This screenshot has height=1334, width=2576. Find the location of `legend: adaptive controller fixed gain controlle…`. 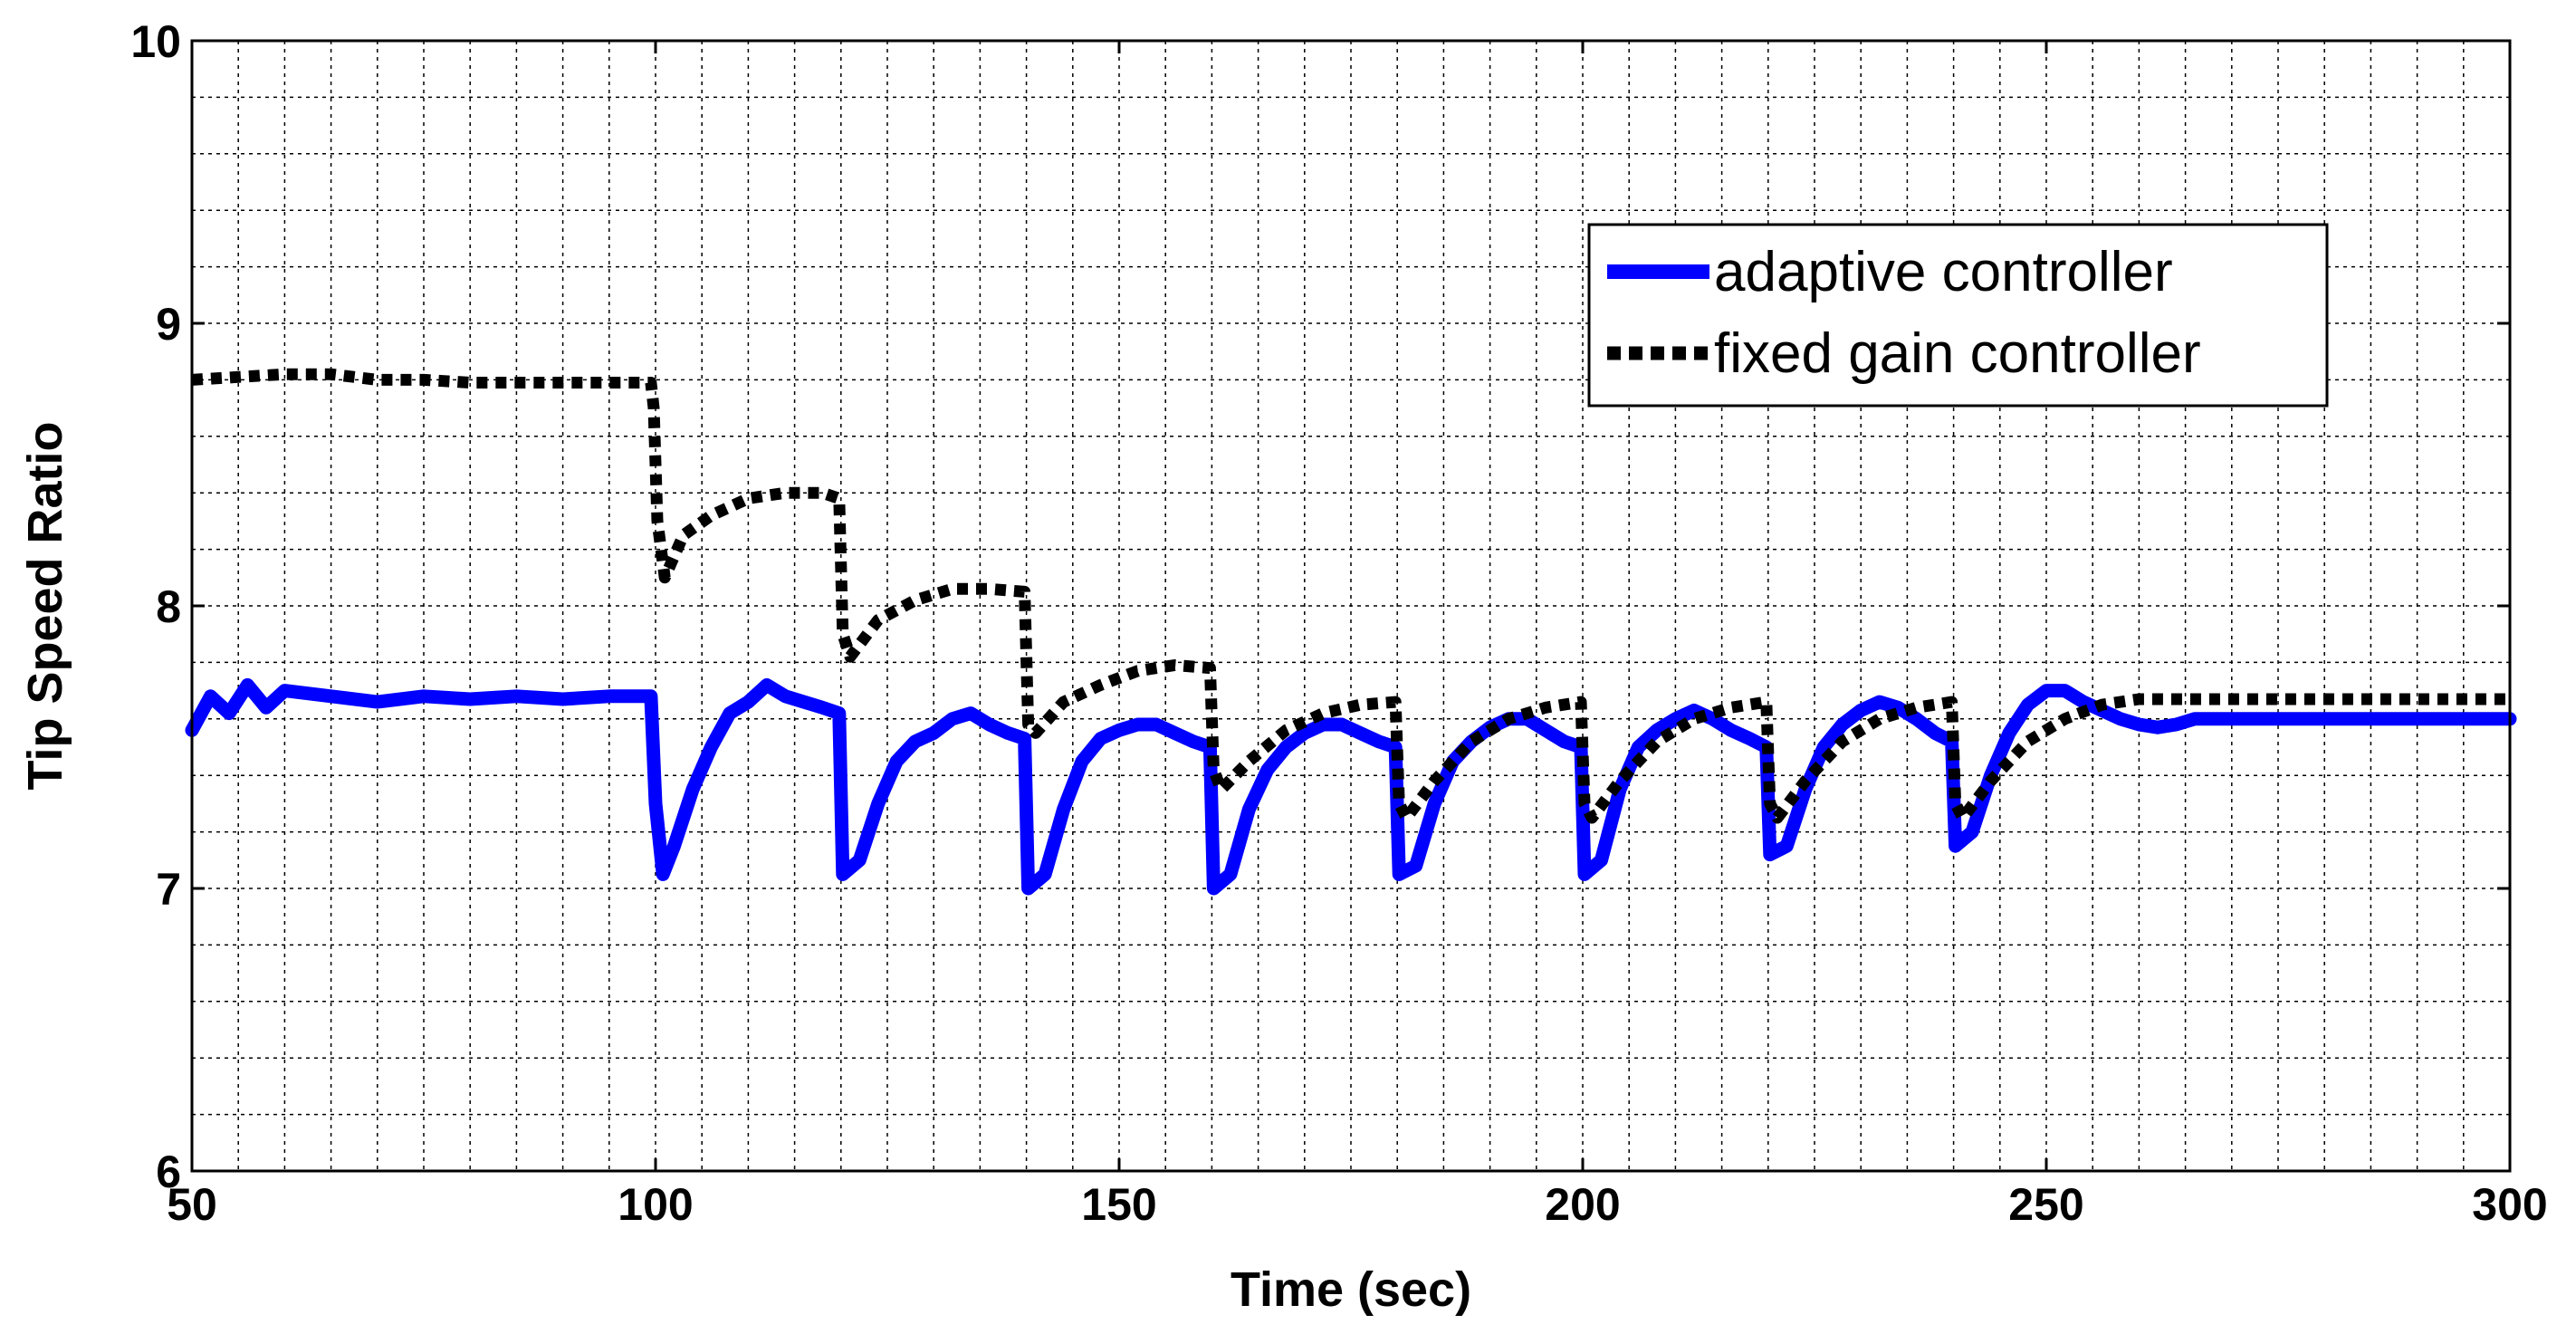

legend: adaptive controller fixed gain controlle… is located at coordinates (1958, 315).